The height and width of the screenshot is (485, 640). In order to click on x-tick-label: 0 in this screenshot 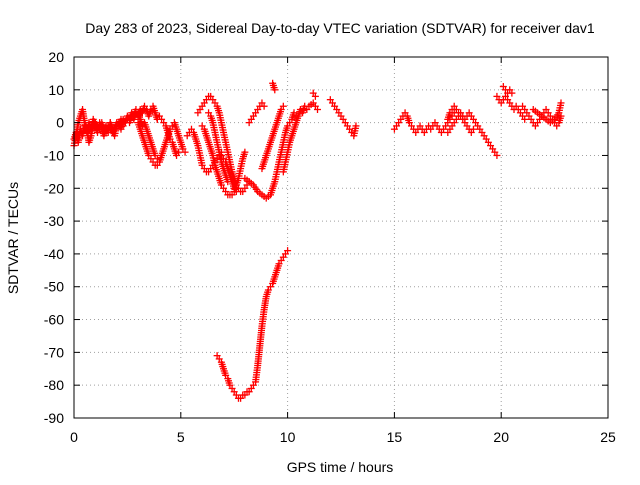, I will do `click(74, 437)`.